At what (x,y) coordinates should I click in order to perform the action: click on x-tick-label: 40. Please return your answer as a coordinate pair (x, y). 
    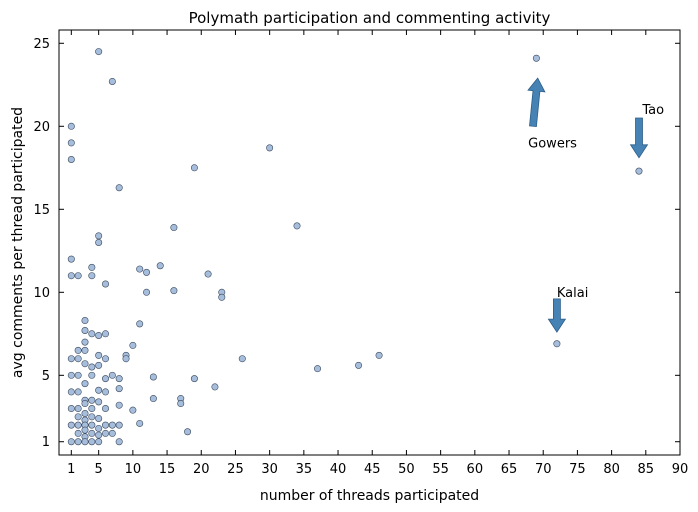
    Looking at the image, I should click on (338, 469).